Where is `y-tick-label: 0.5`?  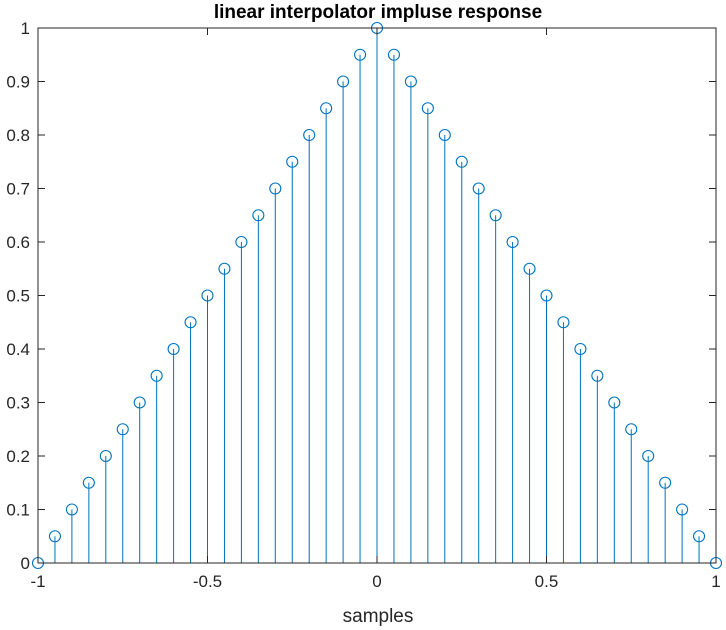
y-tick-label: 0.5 is located at coordinates (18, 296).